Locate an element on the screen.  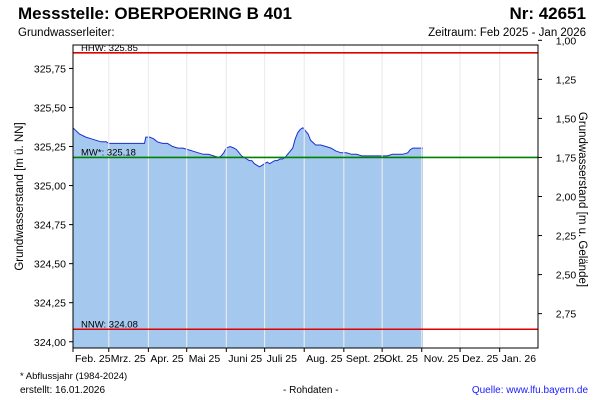
y-axis-label: Grundwasserstand [m ü. NN] is located at coordinates (20, 196).